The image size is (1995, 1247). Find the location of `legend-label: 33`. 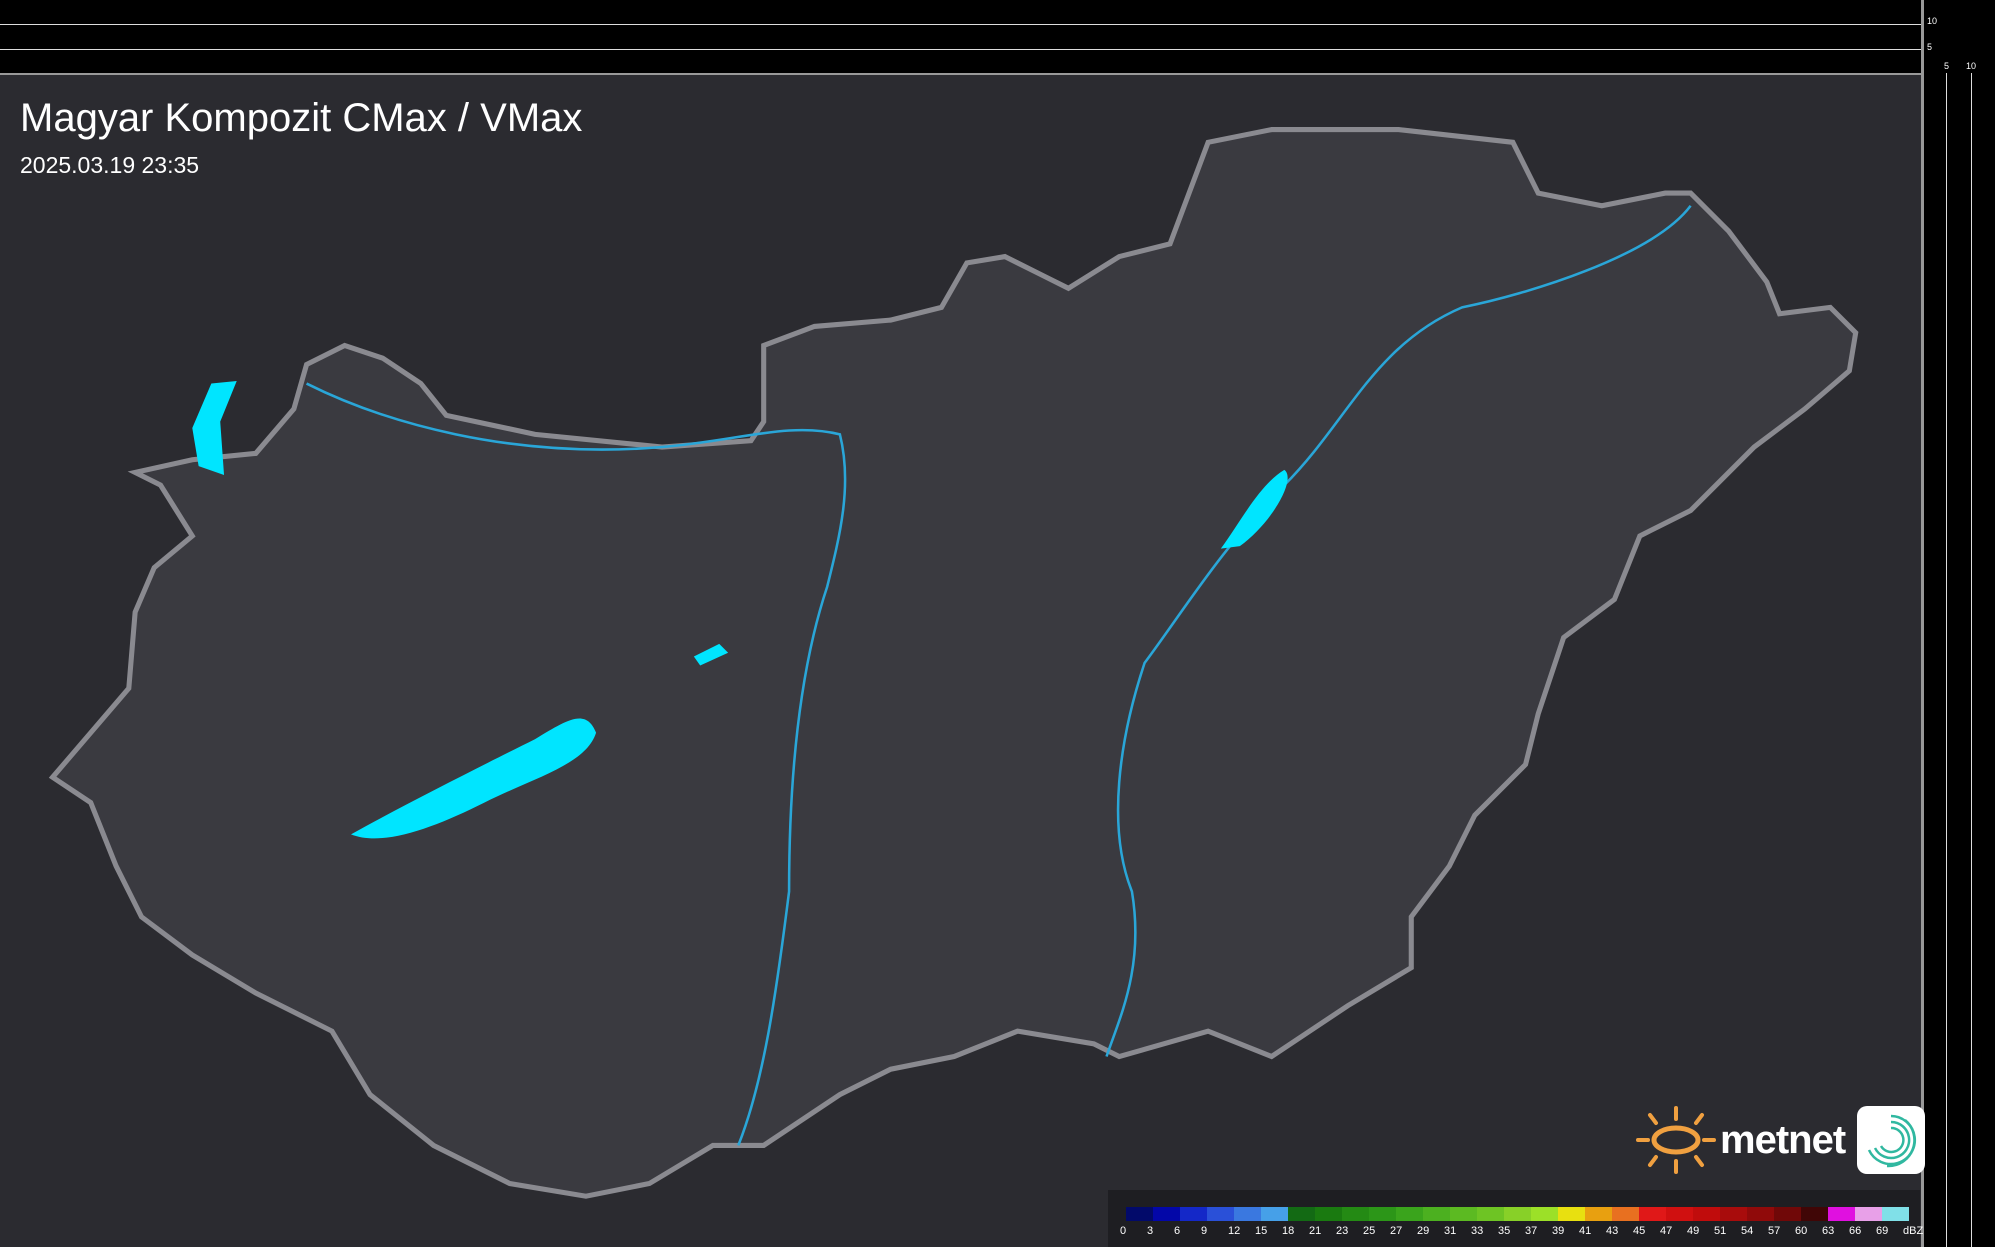

legend-label: 33 is located at coordinates (1477, 1231).